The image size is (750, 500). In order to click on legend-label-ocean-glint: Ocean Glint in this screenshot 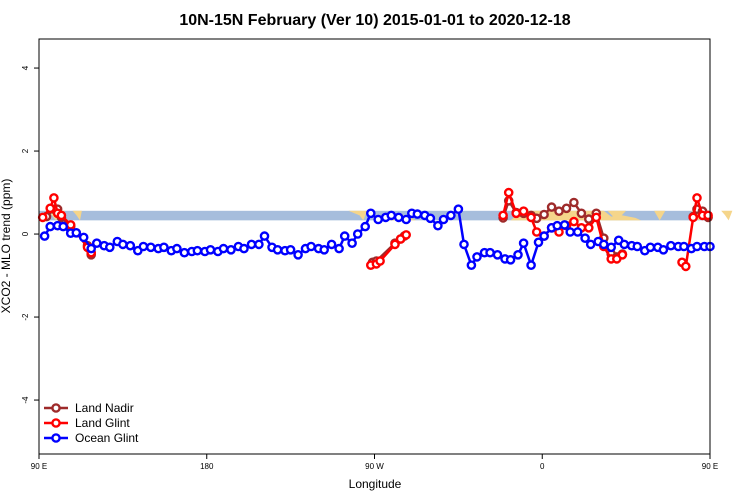, I will do `click(107, 438)`.